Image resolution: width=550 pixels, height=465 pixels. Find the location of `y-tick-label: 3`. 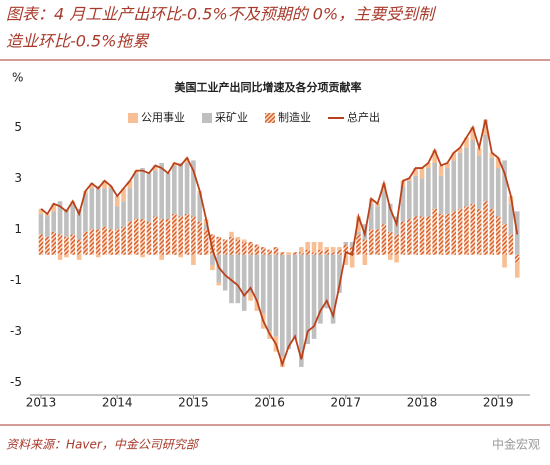

y-tick-label: 3 is located at coordinates (18, 178).